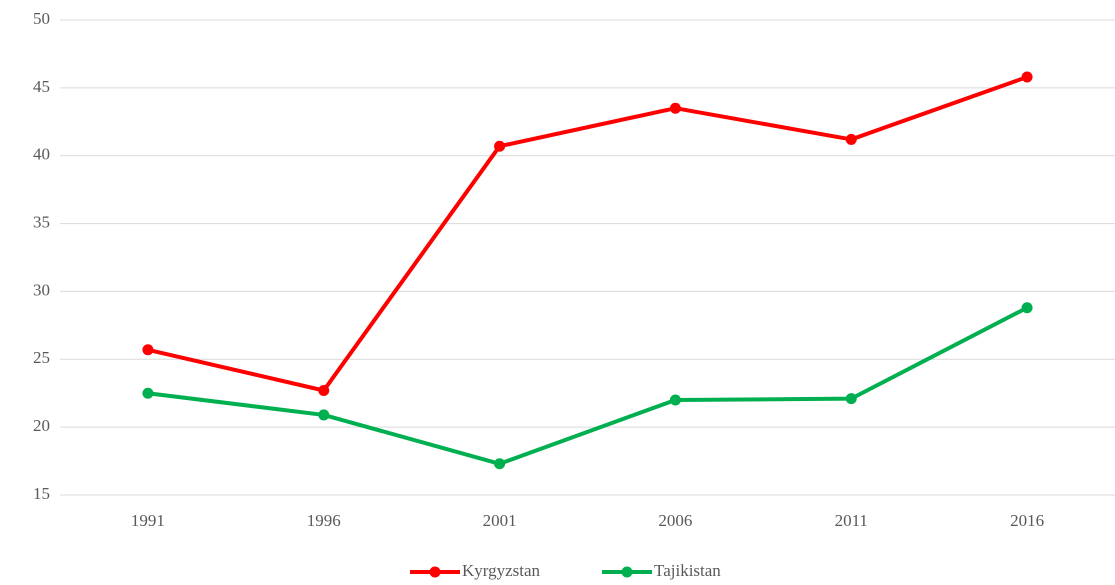  I want to click on x-tick-label: 2016, so click(1027, 520).